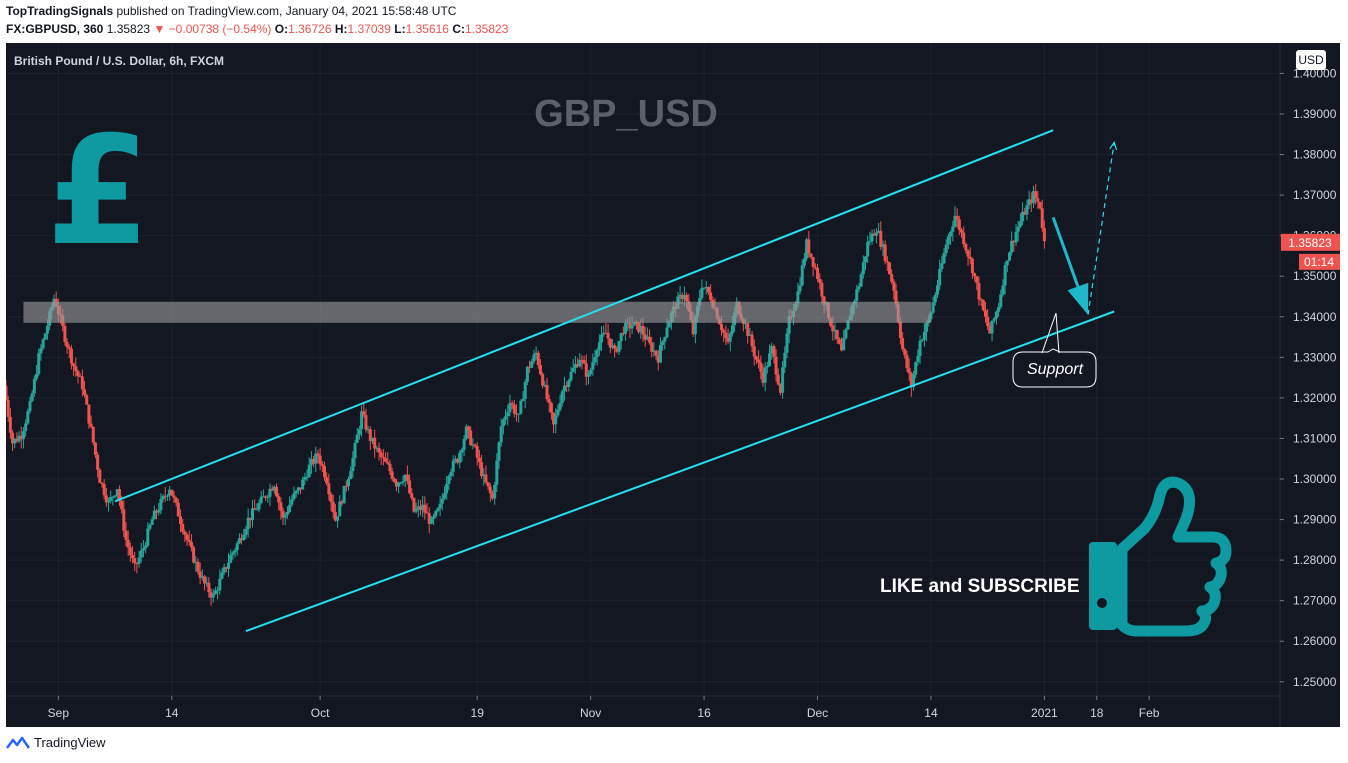  What do you see at coordinates (1149, 713) in the screenshot?
I see `time-tick-label: Feb` at bounding box center [1149, 713].